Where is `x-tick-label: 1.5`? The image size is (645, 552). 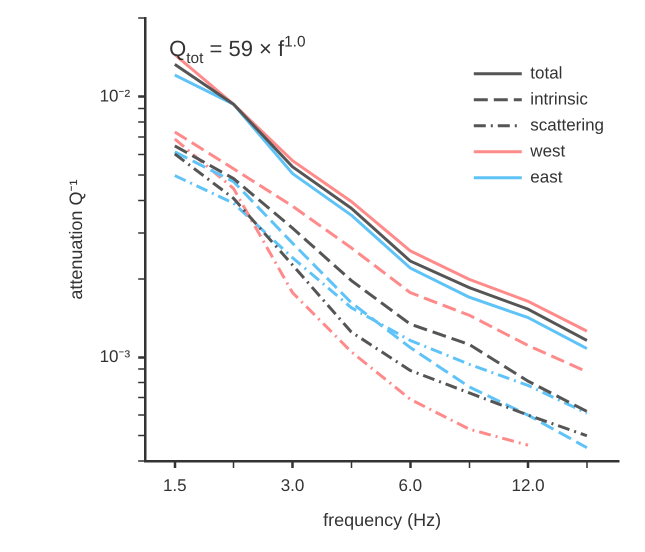
x-tick-label: 1.5 is located at coordinates (174, 485).